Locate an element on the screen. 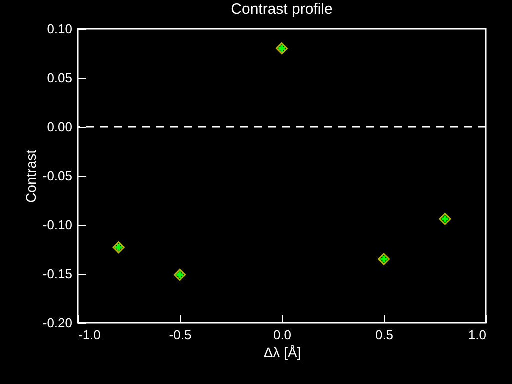  x-tick-label: 0.0 is located at coordinates (282, 335).